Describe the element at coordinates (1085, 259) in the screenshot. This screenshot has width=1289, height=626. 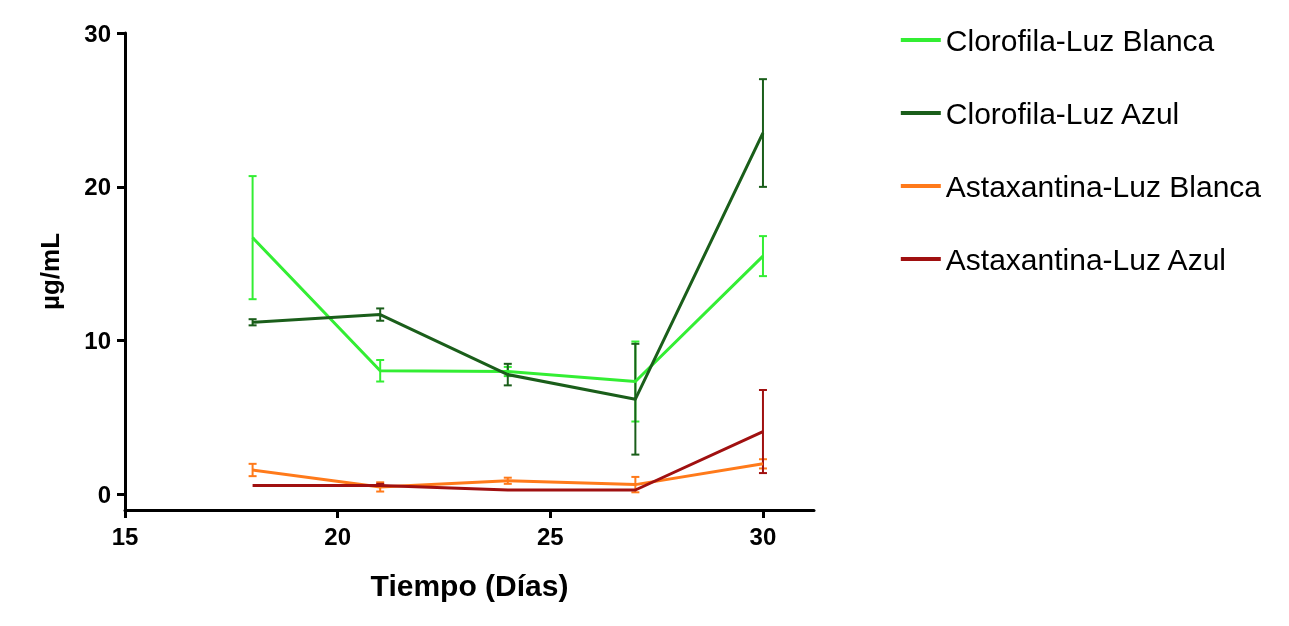
I see `legend-label: Astaxantina-Luz Azul` at that location.